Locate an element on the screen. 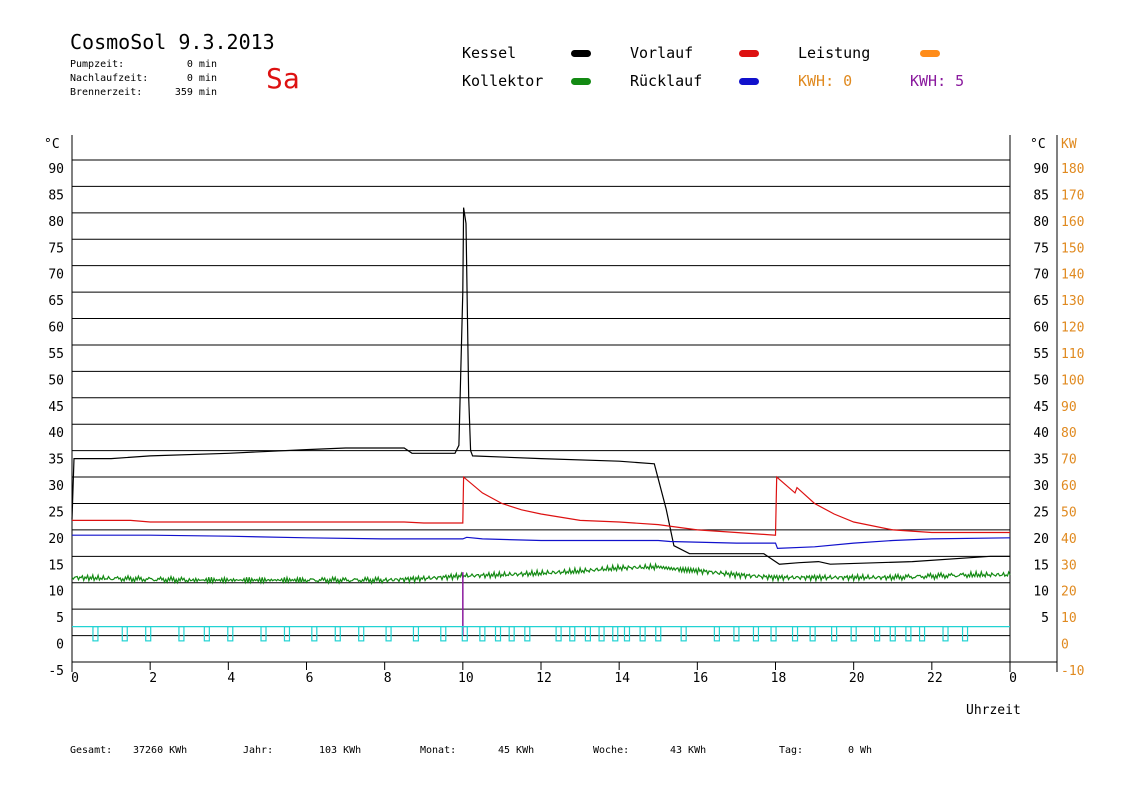  y-kw-tick: 120 is located at coordinates (1072, 328).